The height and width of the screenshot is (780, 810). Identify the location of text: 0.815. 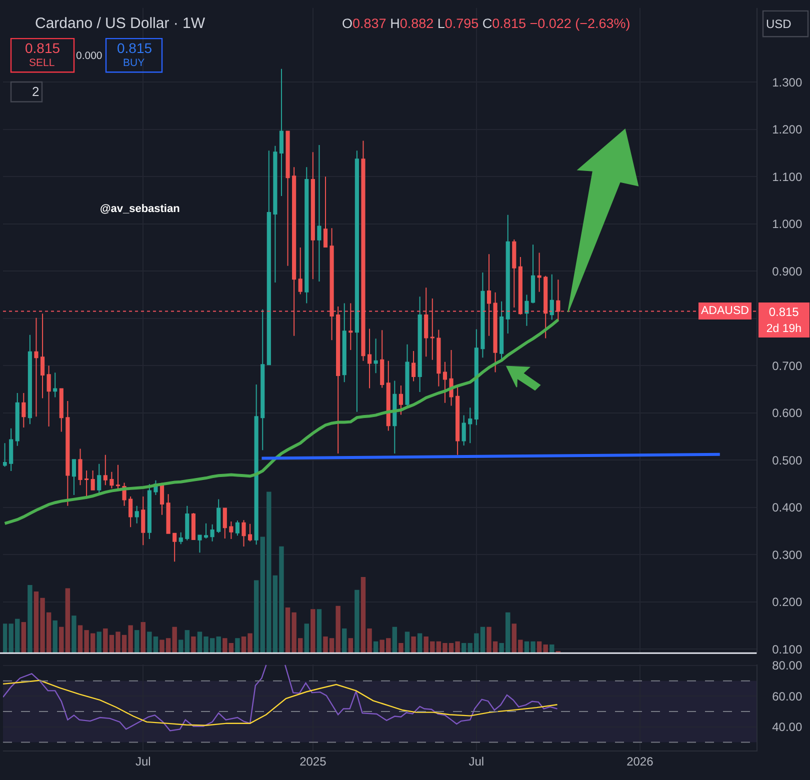
(784, 312).